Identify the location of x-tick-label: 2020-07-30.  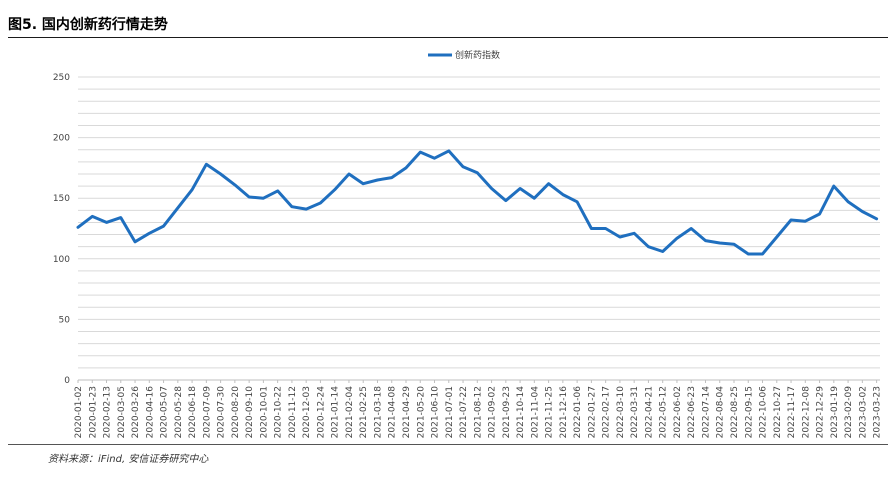
(222, 412).